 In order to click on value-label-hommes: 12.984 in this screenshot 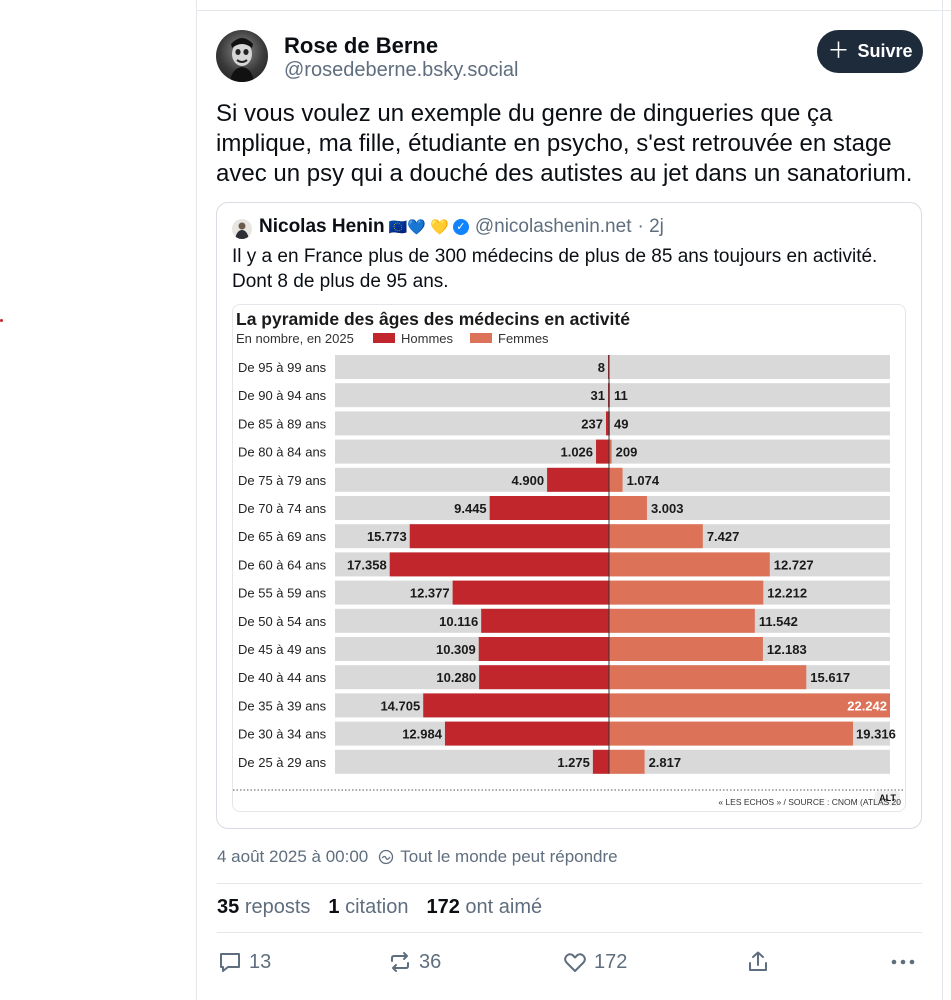, I will do `click(422, 734)`.